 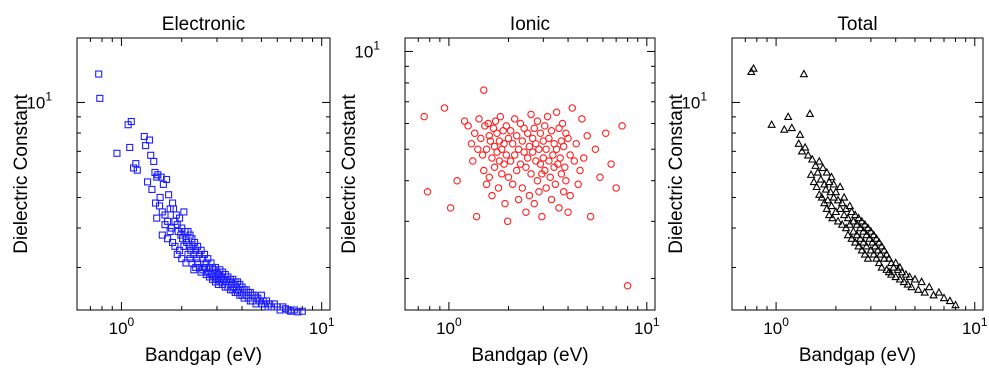 What do you see at coordinates (203, 355) in the screenshot?
I see `x-axis-label: Bandgap (eV)` at bounding box center [203, 355].